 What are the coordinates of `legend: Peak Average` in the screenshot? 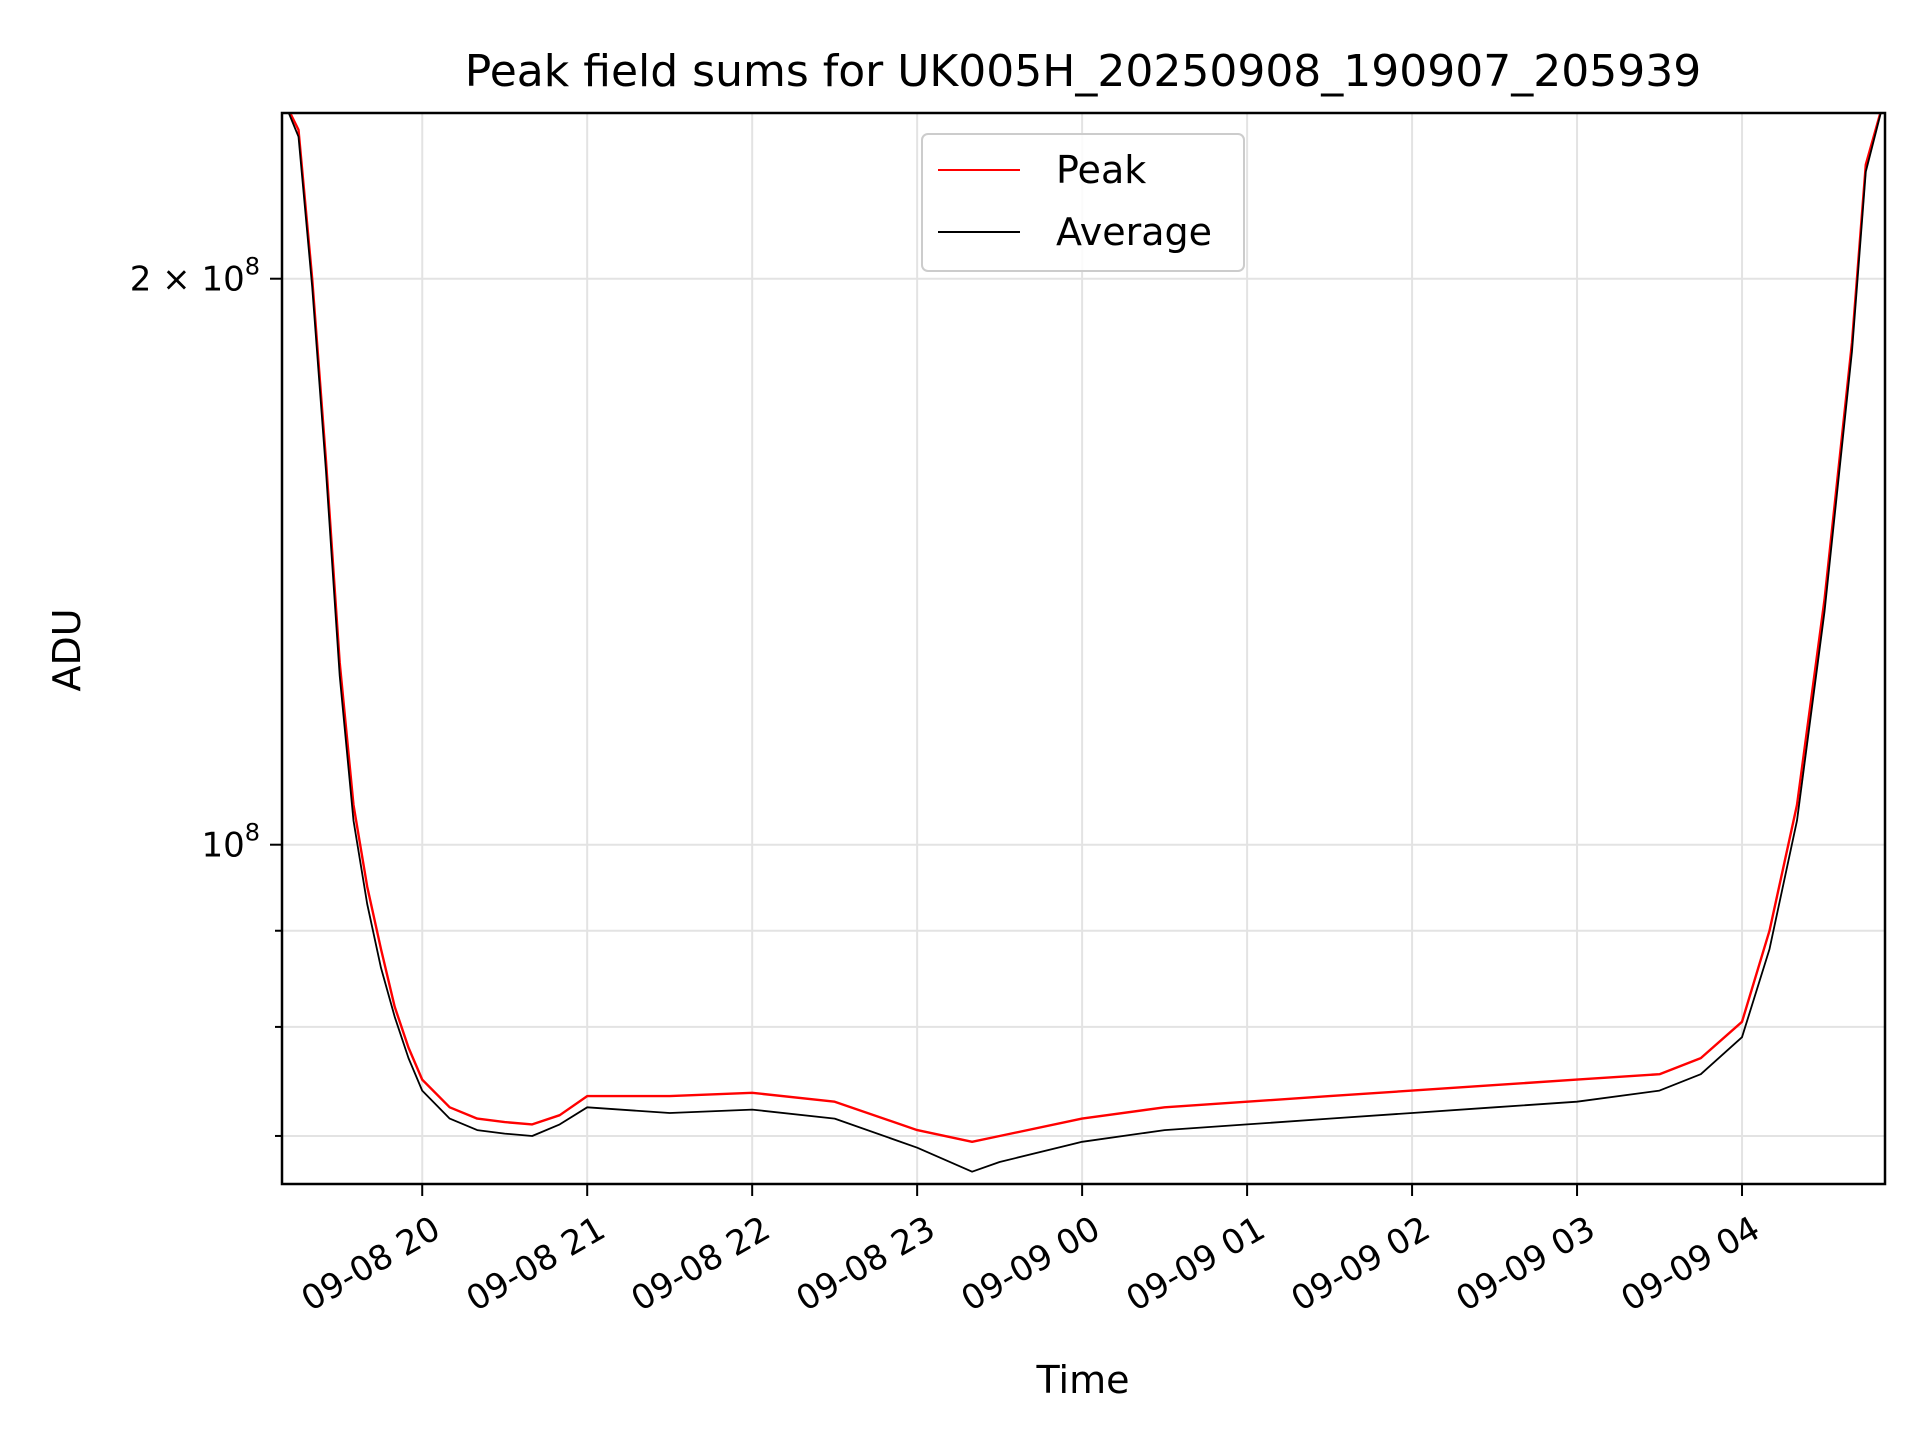 It's located at (1083, 202).